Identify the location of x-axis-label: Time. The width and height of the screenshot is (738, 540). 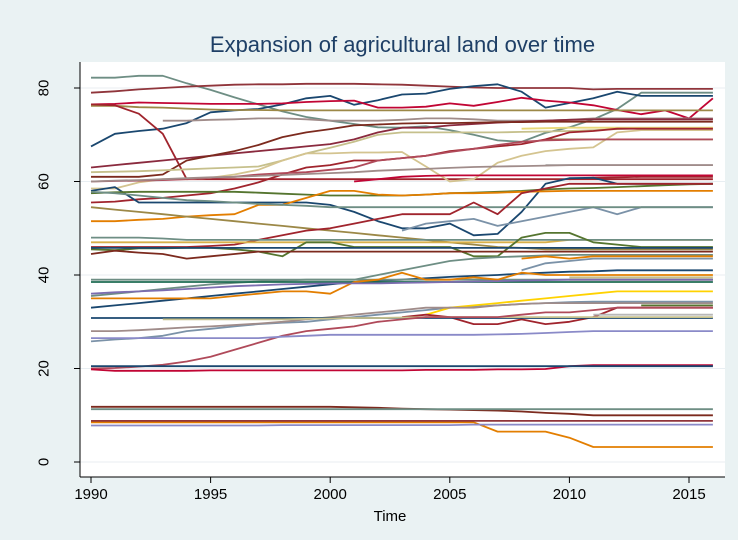
(390, 516).